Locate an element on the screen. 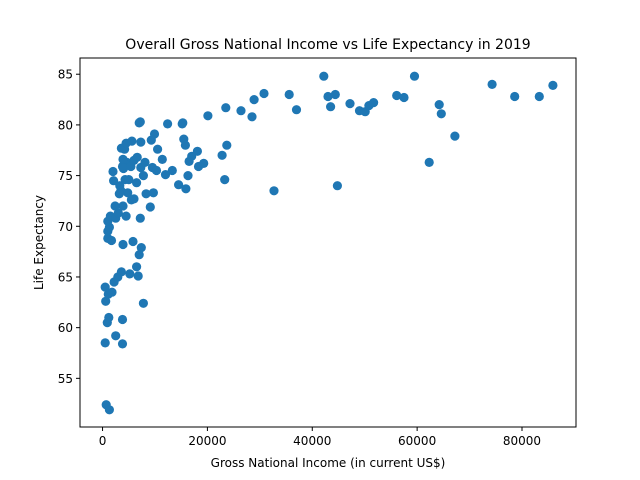  x-axis-ticks: 0 20000 40000 60000 80000 is located at coordinates (320, 437).